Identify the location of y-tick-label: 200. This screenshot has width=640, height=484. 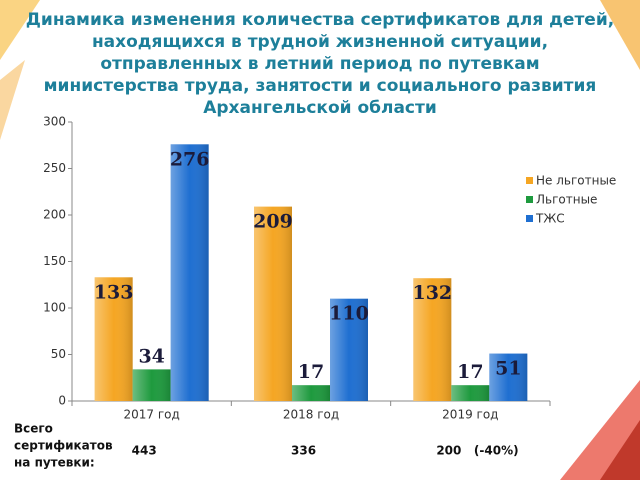
(54, 215).